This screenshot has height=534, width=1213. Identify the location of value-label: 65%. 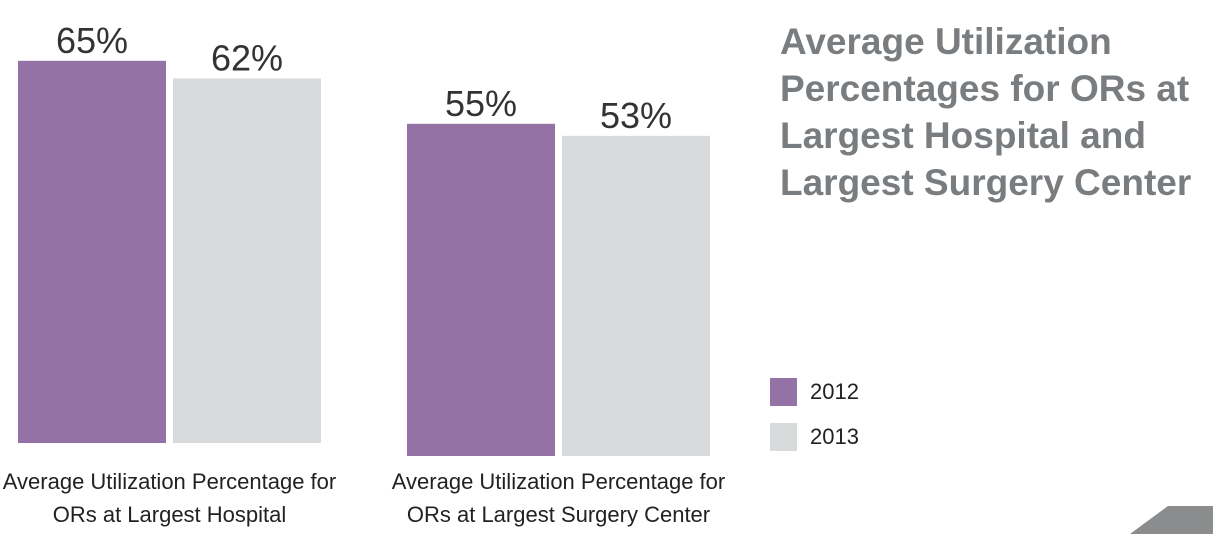
(92, 40).